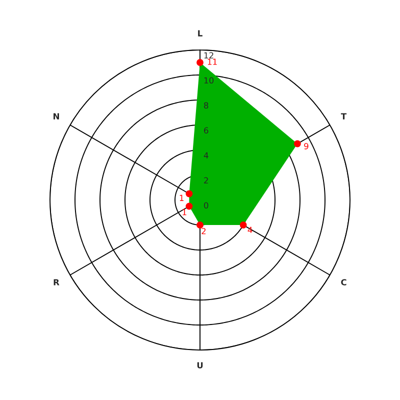  What do you see at coordinates (209, 55) in the screenshot?
I see `y-tick-label: 12` at bounding box center [209, 55].